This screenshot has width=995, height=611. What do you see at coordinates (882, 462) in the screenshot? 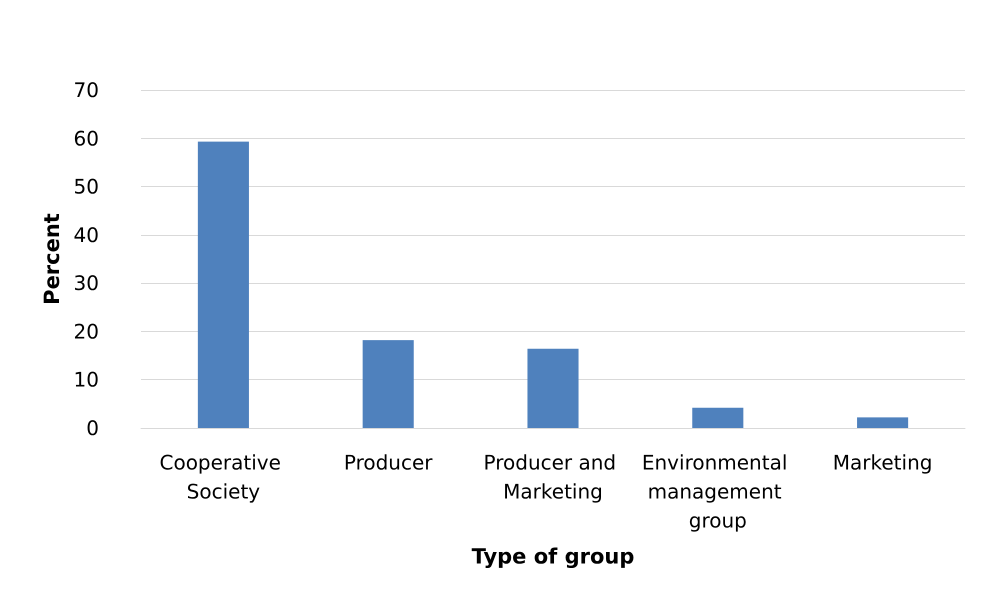
I see `x-tick-label: Marketing` at bounding box center [882, 462].